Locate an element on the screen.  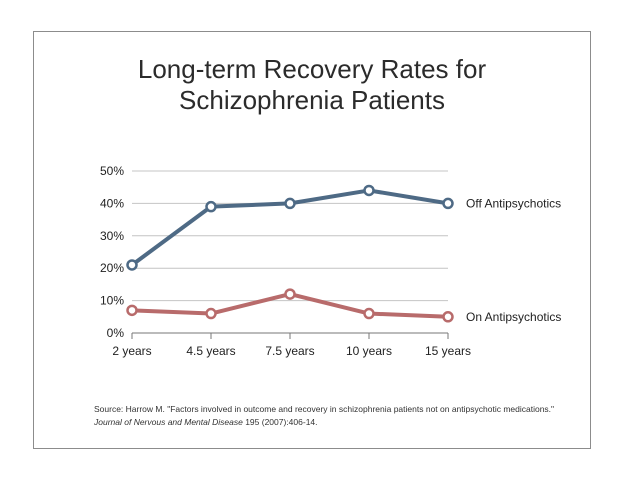
y-tick-label: 0% is located at coordinates (116, 333).